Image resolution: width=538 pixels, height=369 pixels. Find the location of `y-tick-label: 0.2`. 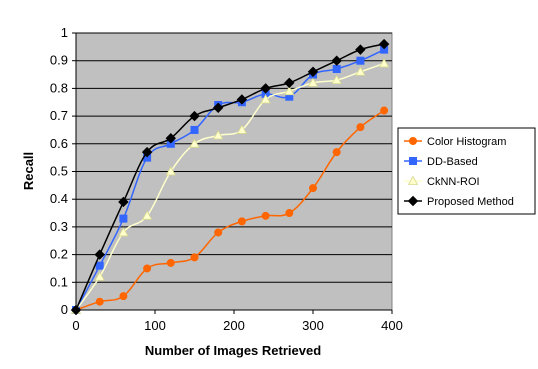

y-tick-label: 0.2 is located at coordinates (59, 254).